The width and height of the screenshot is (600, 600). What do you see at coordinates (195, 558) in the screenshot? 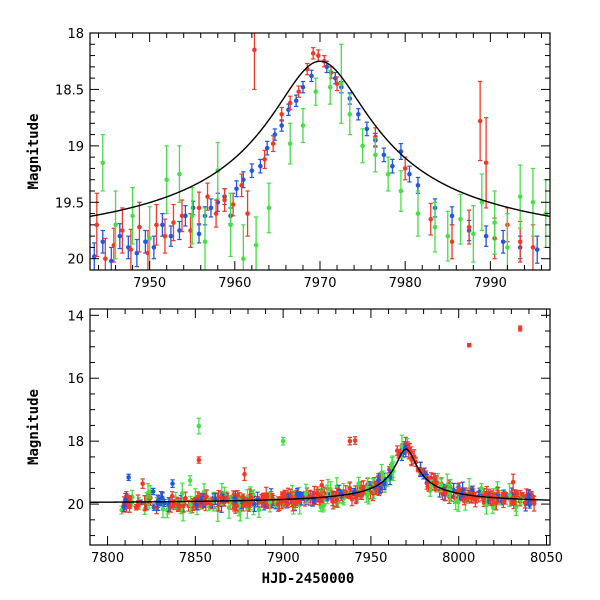
I see `x-tick-label: 7850` at bounding box center [195, 558].